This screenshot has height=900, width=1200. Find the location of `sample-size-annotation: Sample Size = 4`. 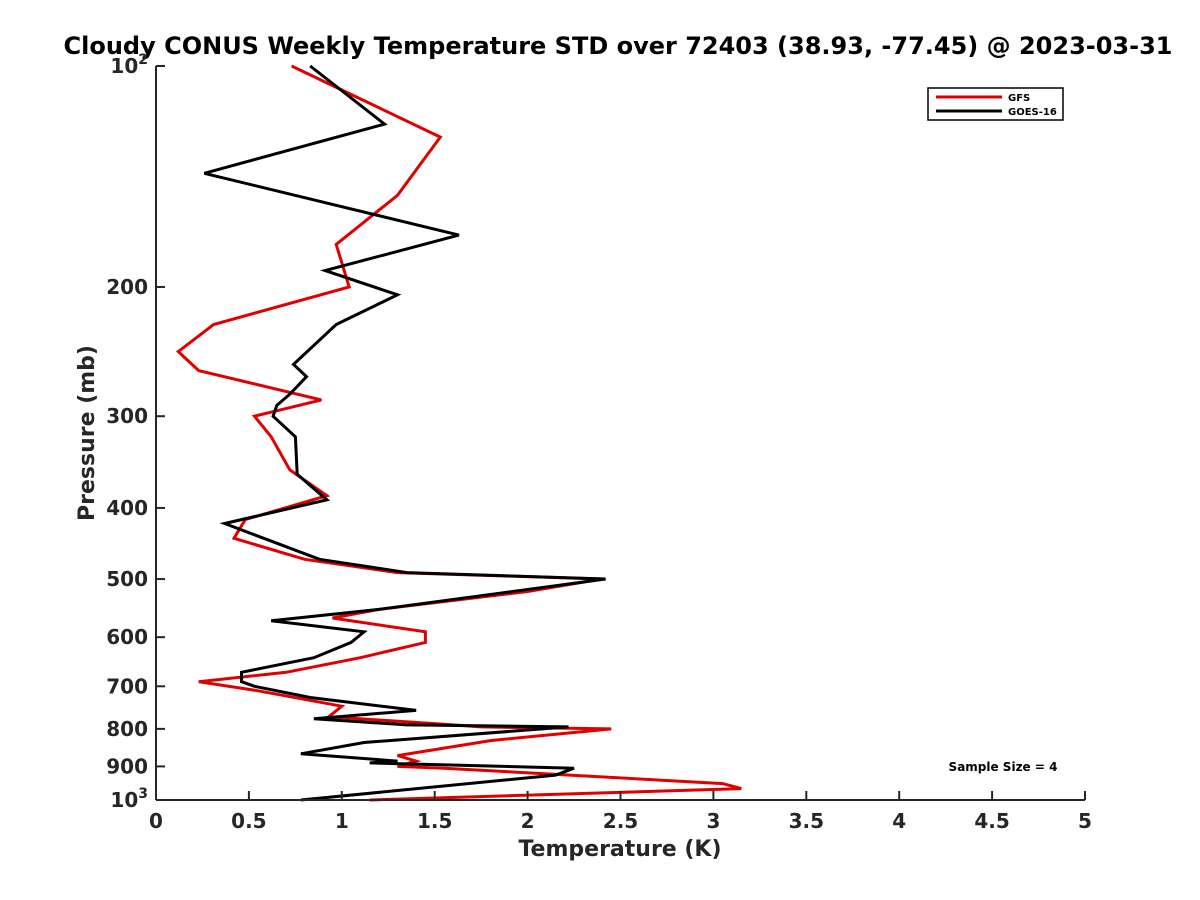

sample-size-annotation: Sample Size = 4 is located at coordinates (1003, 767).